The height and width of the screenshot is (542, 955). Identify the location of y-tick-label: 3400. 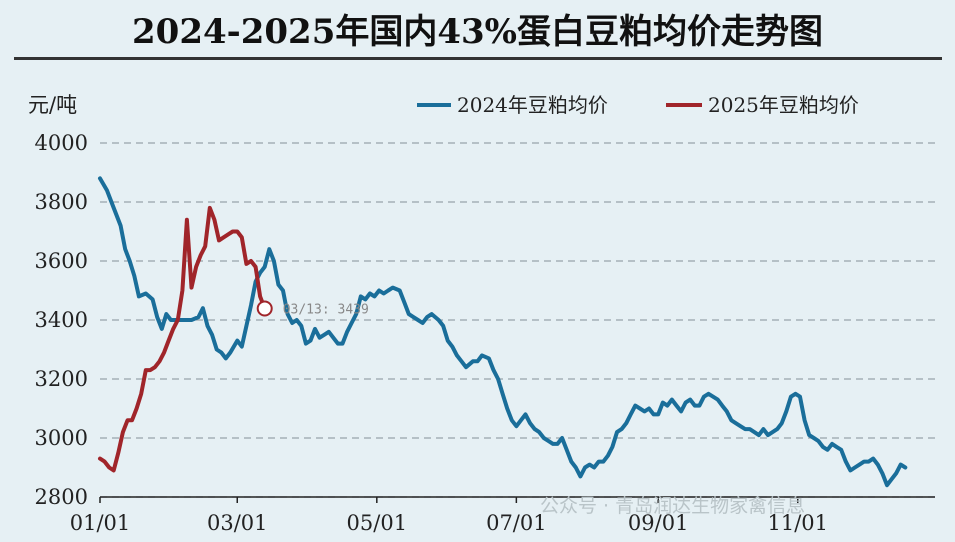
(61, 320).